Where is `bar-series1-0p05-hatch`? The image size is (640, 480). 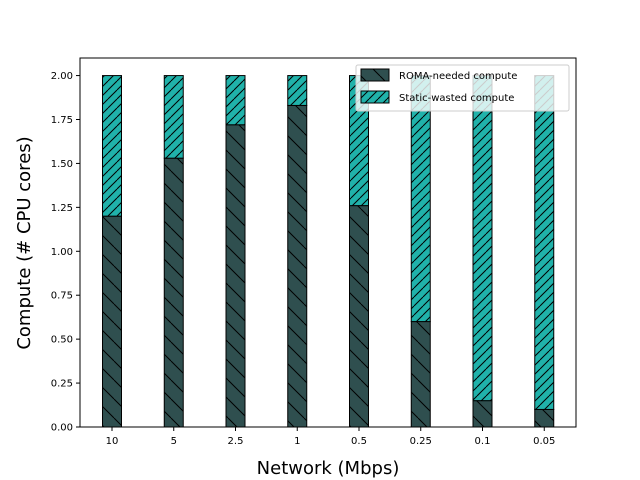
bar-series1-0p05-hatch is located at coordinates (544, 418).